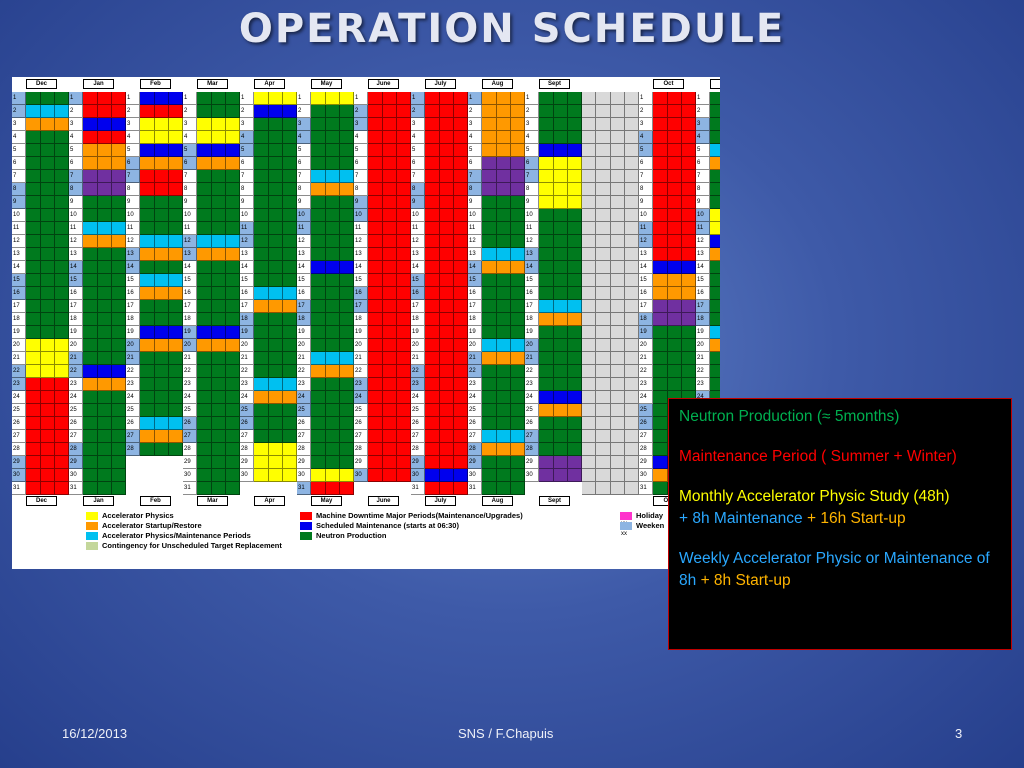 The height and width of the screenshot is (768, 1024). What do you see at coordinates (626, 529) in the screenshot?
I see `legend-swatch: xx` at bounding box center [626, 529].